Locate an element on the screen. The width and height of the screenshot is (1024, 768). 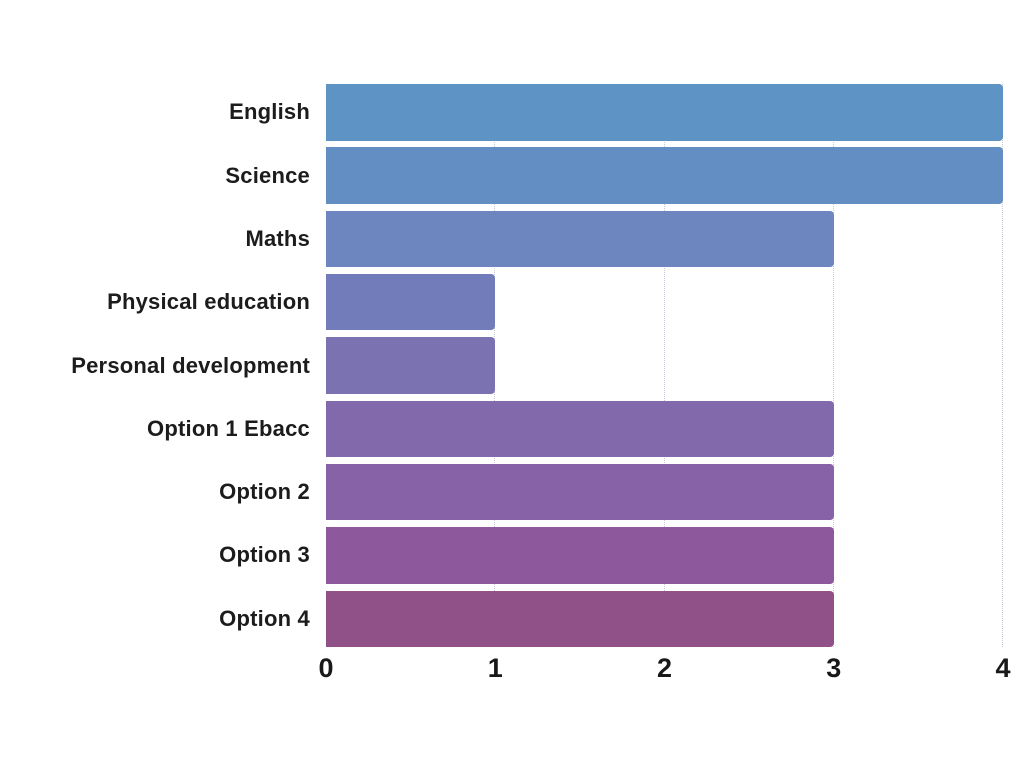
x-tick-label: 4 is located at coordinates (1003, 668).